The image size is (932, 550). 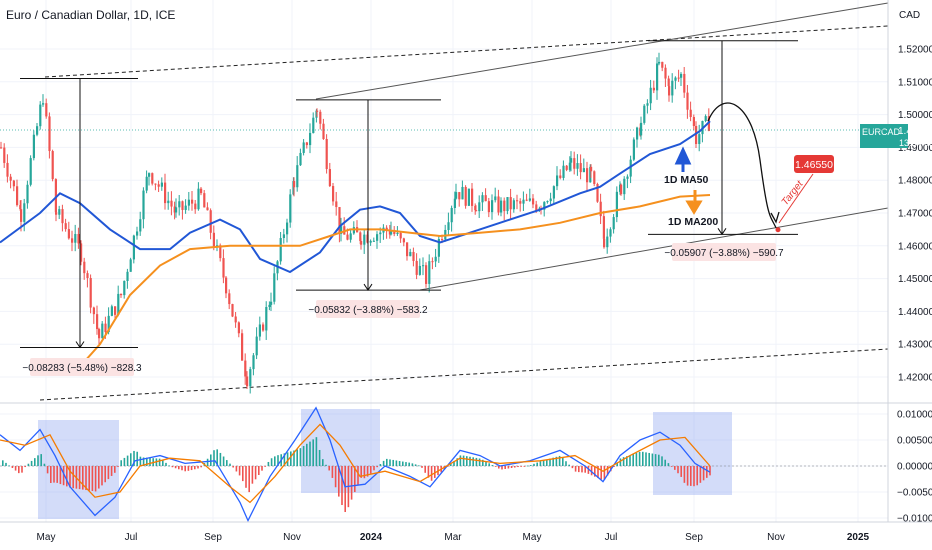 What do you see at coordinates (776, 537) in the screenshot?
I see `time-tick-label: Nov` at bounding box center [776, 537].